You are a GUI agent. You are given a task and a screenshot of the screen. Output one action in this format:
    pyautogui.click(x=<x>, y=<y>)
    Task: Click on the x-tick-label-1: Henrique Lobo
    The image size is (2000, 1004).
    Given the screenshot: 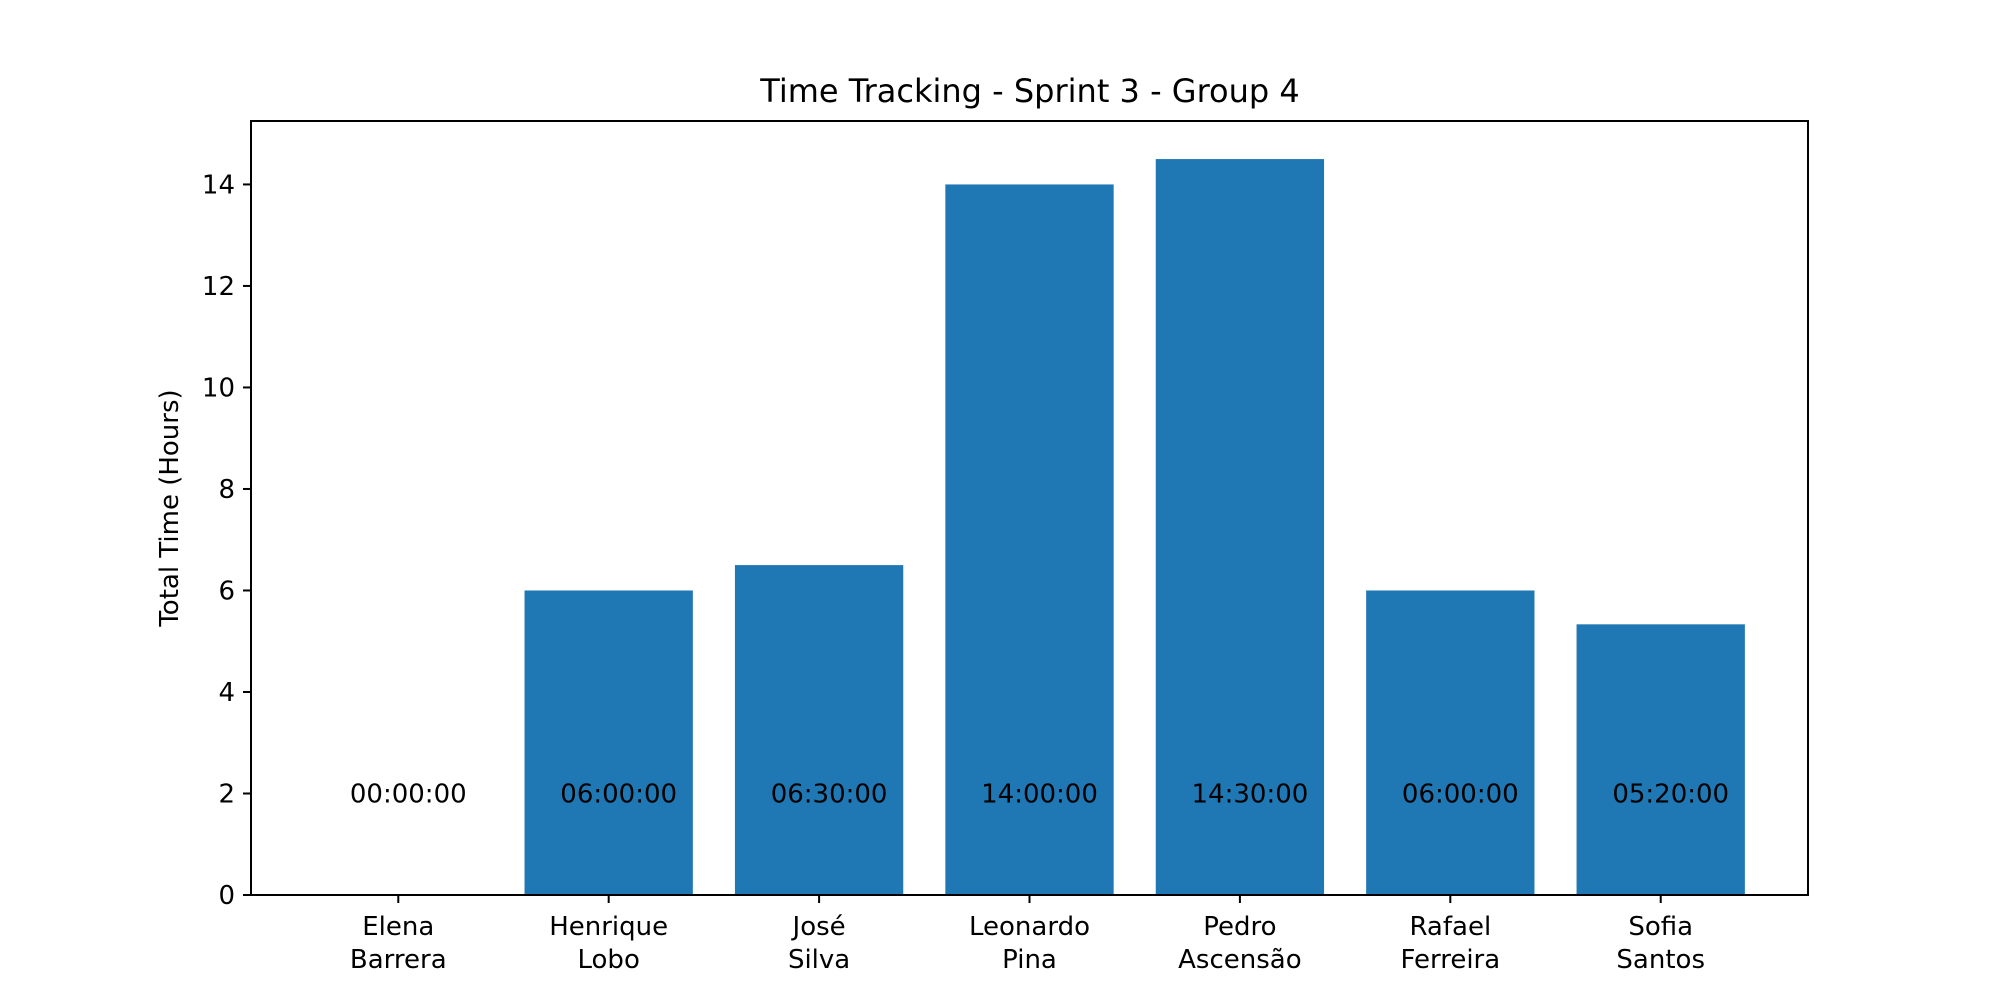 What is the action you would take?
    pyautogui.click(x=608, y=943)
    